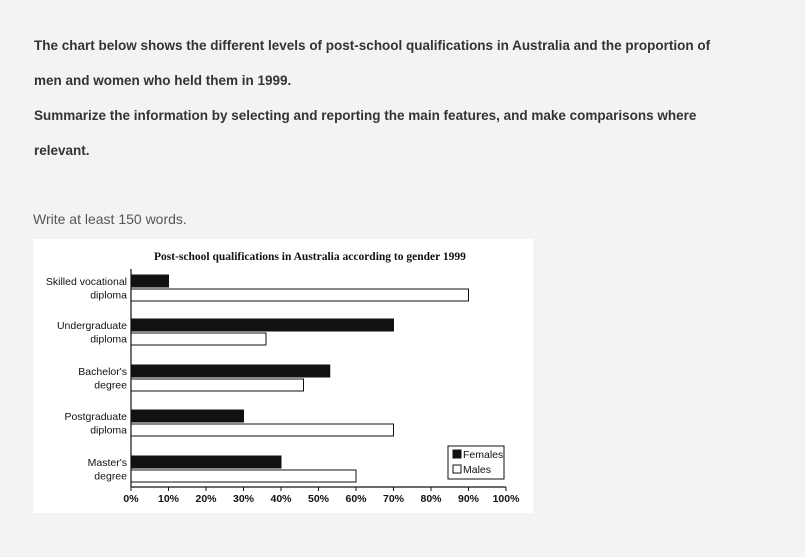 The width and height of the screenshot is (805, 557). Describe the element at coordinates (163, 80) in the screenshot. I see `prompt-line: men and women who held them in 1999.` at that location.